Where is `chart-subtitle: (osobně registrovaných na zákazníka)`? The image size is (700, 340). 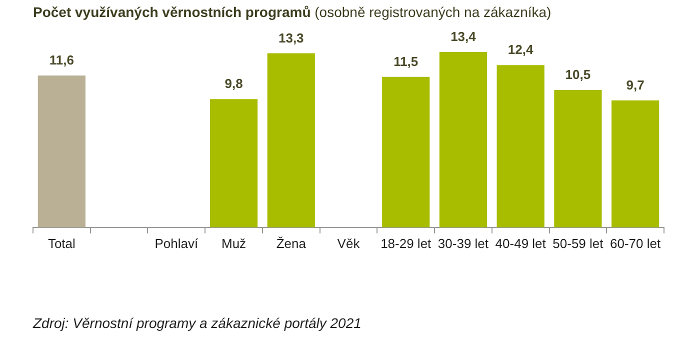 chart-subtitle: (osobně registrovaných na zákazníka) is located at coordinates (433, 12).